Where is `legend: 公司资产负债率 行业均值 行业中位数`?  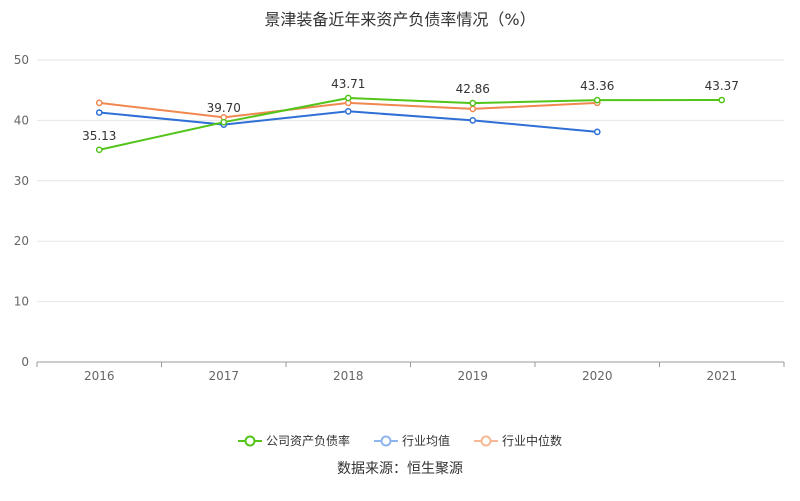
legend: 公司资产负债率 行业均值 行业中位数 is located at coordinates (400, 440).